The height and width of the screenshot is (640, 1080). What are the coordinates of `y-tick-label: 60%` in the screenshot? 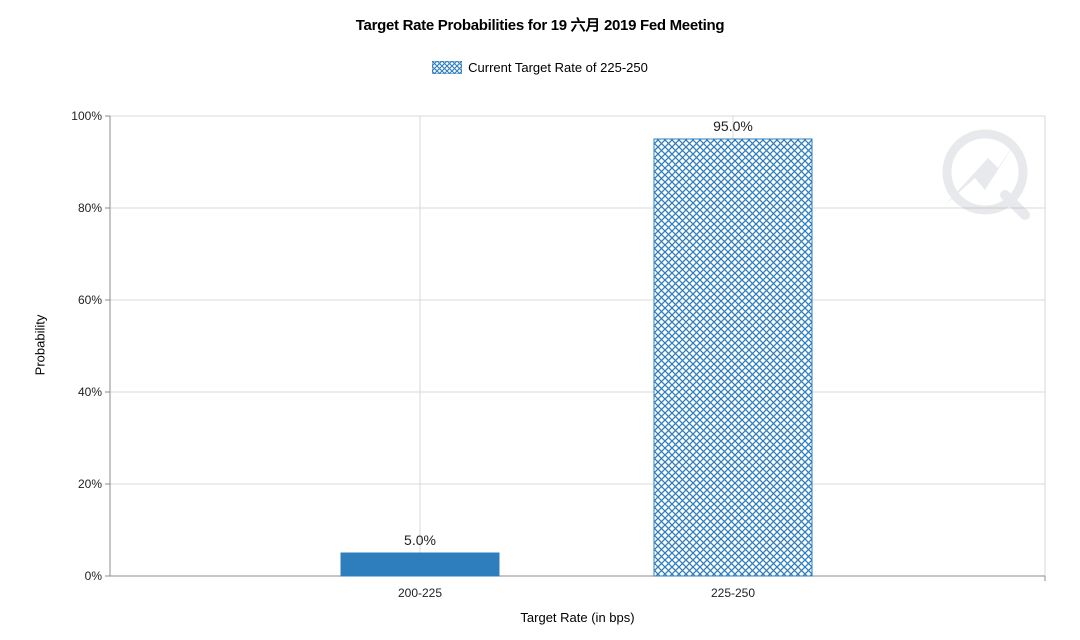 It's located at (90, 300).